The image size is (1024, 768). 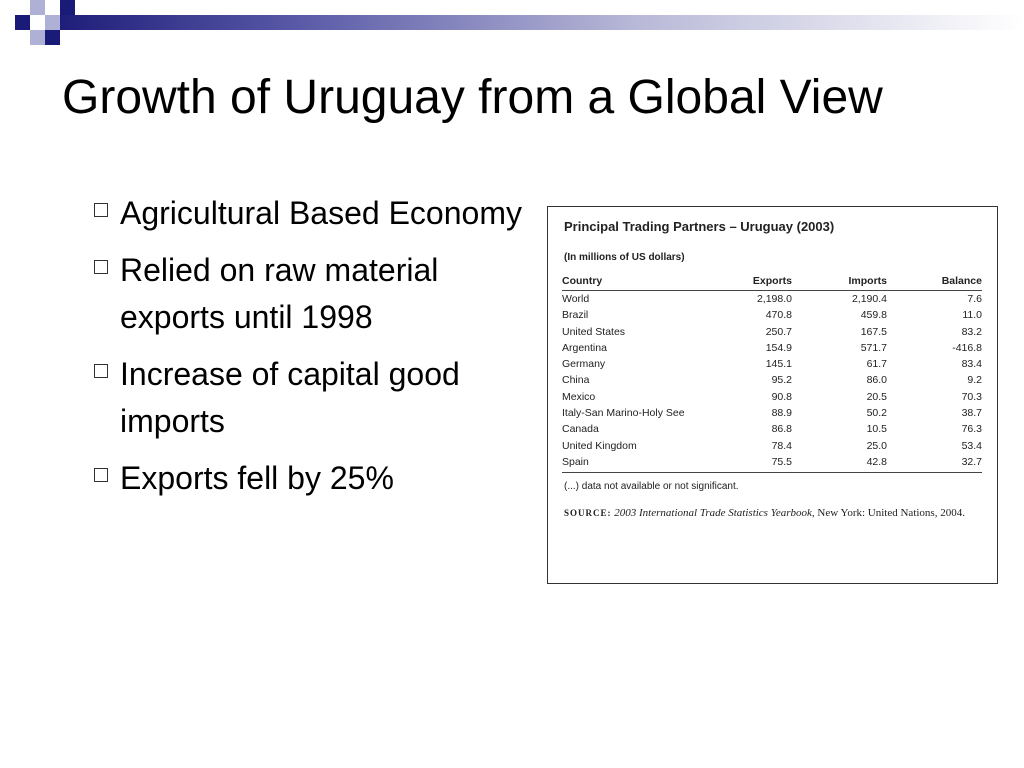 I want to click on cell-balance: 83.4, so click(x=971, y=364).